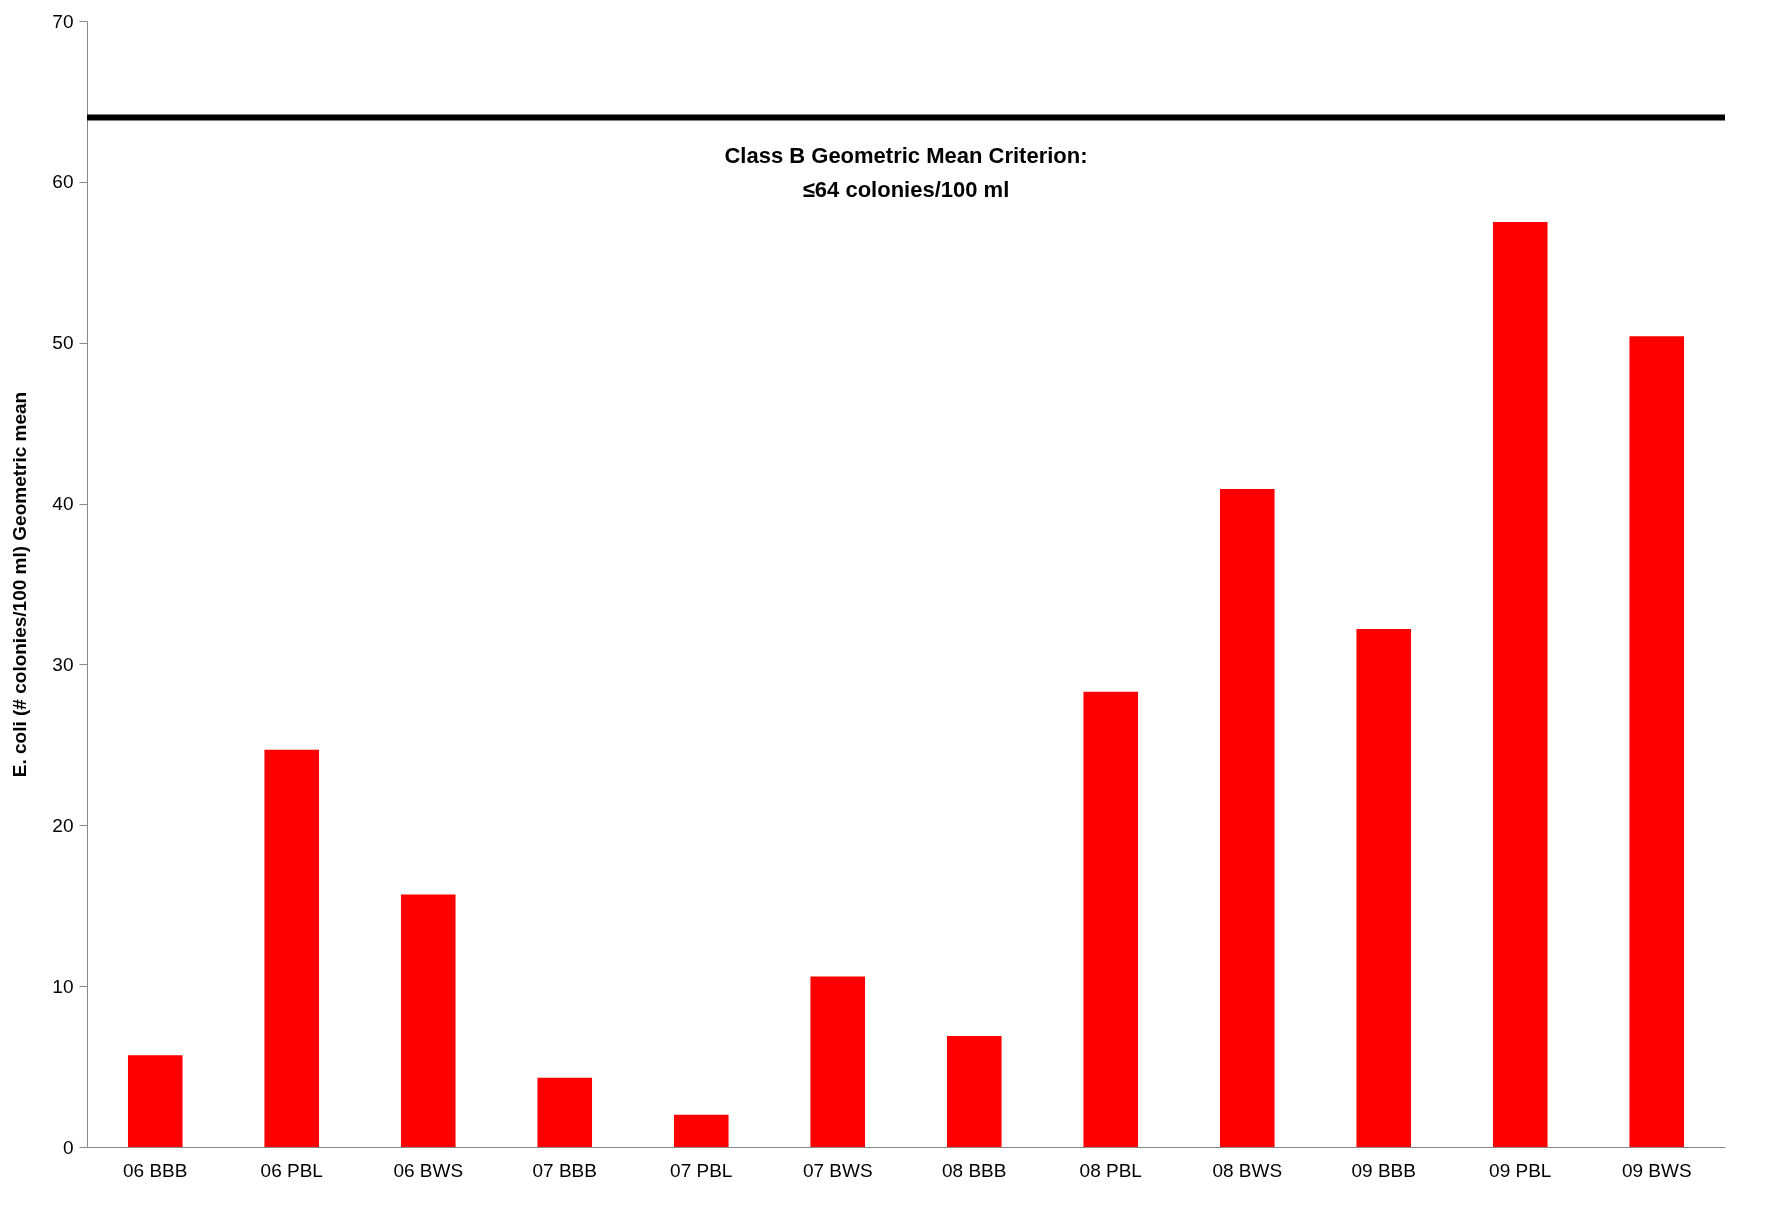 This screenshot has height=1213, width=1772. What do you see at coordinates (1110, 1170) in the screenshot?
I see `x-tick-label: 08 PBL` at bounding box center [1110, 1170].